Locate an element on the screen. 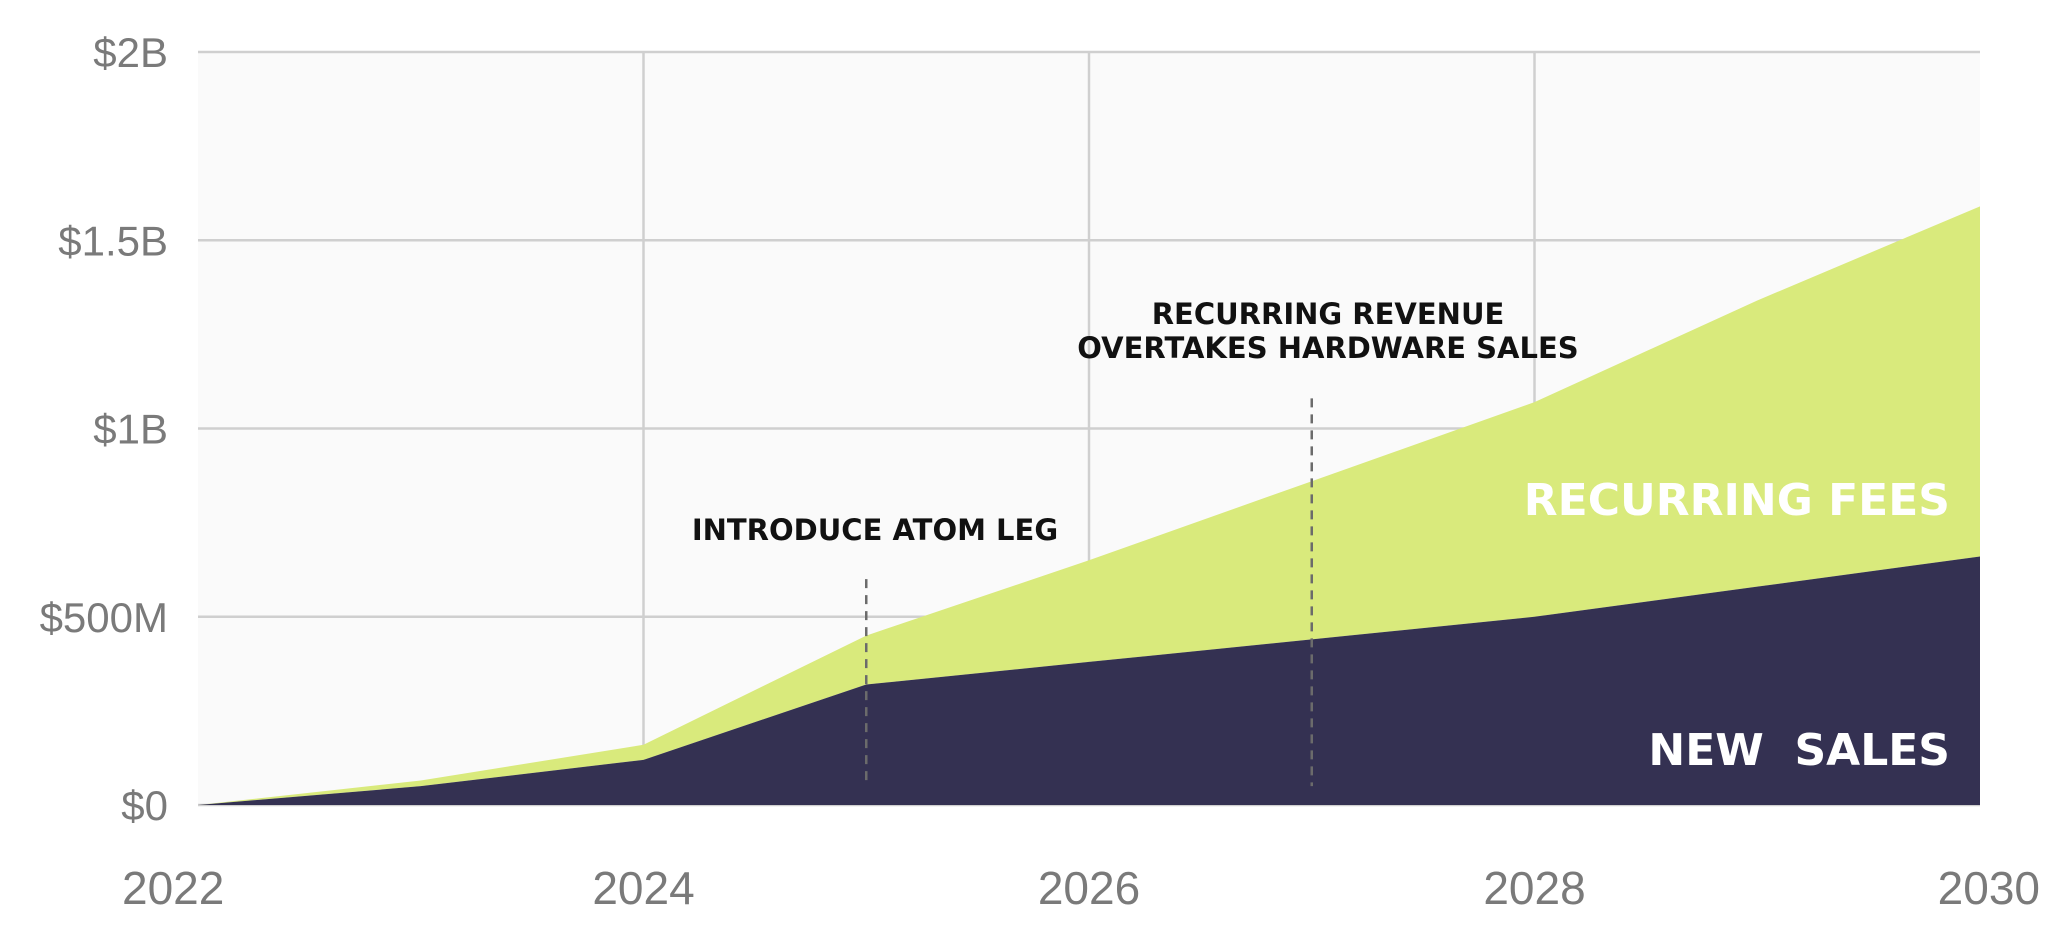 This screenshot has height=929, width=2048. series-label-recurring-fees: RECURRING FEES is located at coordinates (1737, 500).